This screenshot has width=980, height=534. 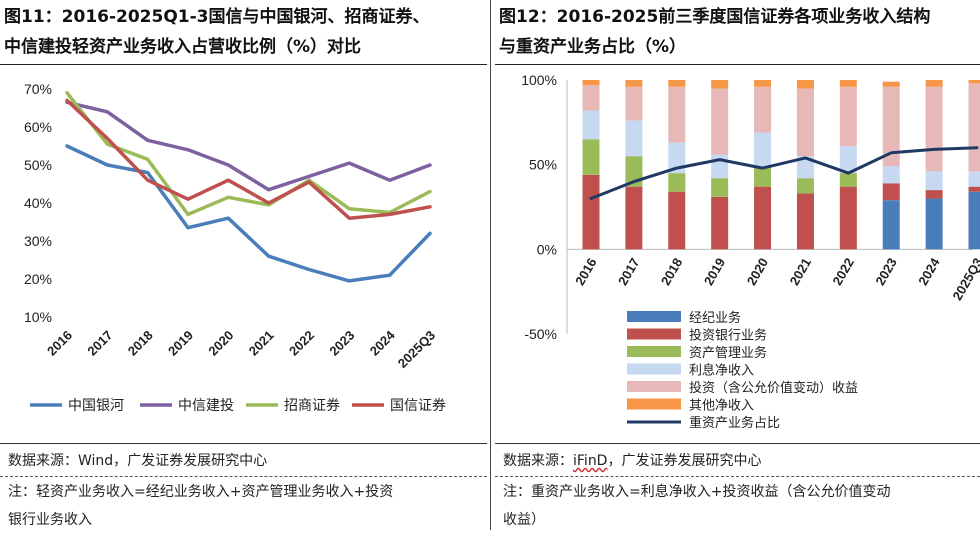 What do you see at coordinates (739, 17) in the screenshot?
I see `right-title-line1: 图12：2016-2025前三季度国信证券各项业务收入结构` at bounding box center [739, 17].